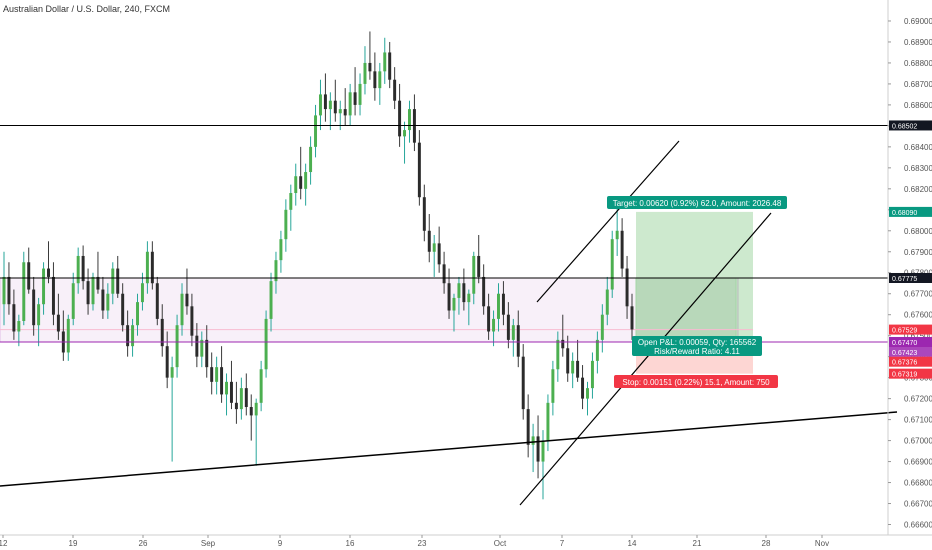  I want to click on price-tag-label: 0.67423, so click(904, 353).